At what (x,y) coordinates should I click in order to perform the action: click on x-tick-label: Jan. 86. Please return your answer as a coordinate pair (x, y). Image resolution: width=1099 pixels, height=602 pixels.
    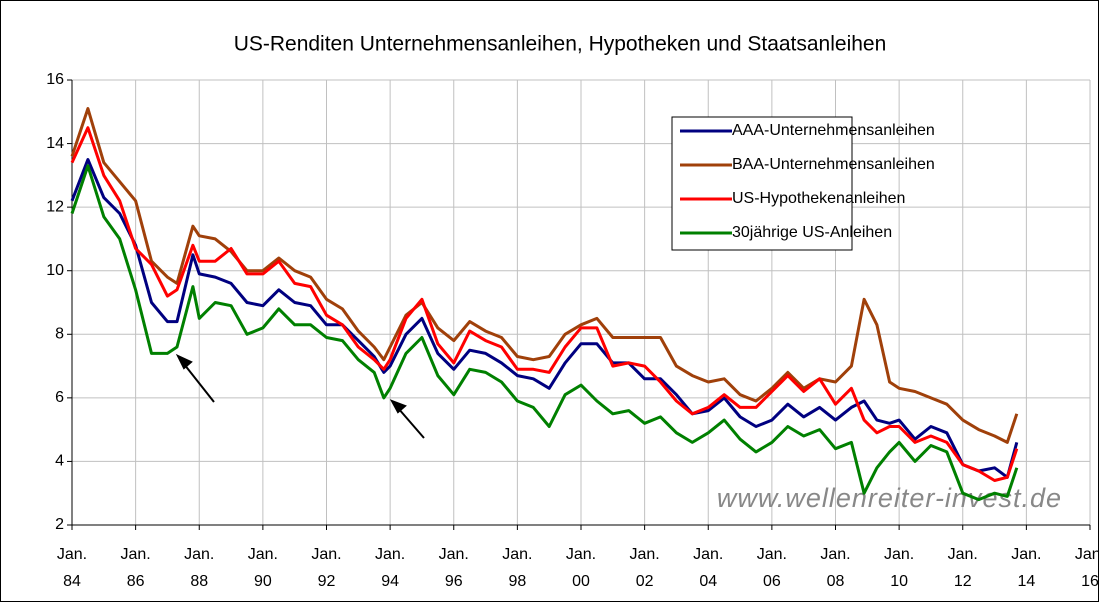
    Looking at the image, I should click on (136, 568).